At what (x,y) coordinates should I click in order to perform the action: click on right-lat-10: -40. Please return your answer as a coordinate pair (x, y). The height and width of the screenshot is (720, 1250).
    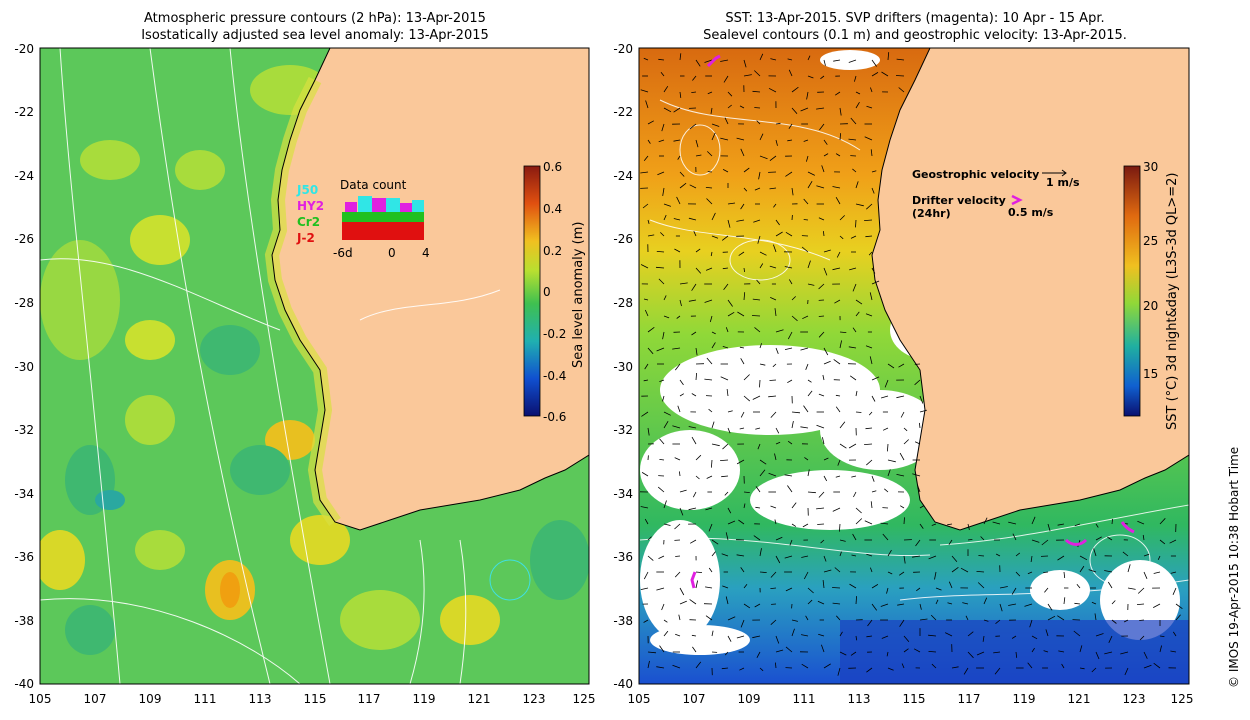
    Looking at the image, I should click on (623, 684).